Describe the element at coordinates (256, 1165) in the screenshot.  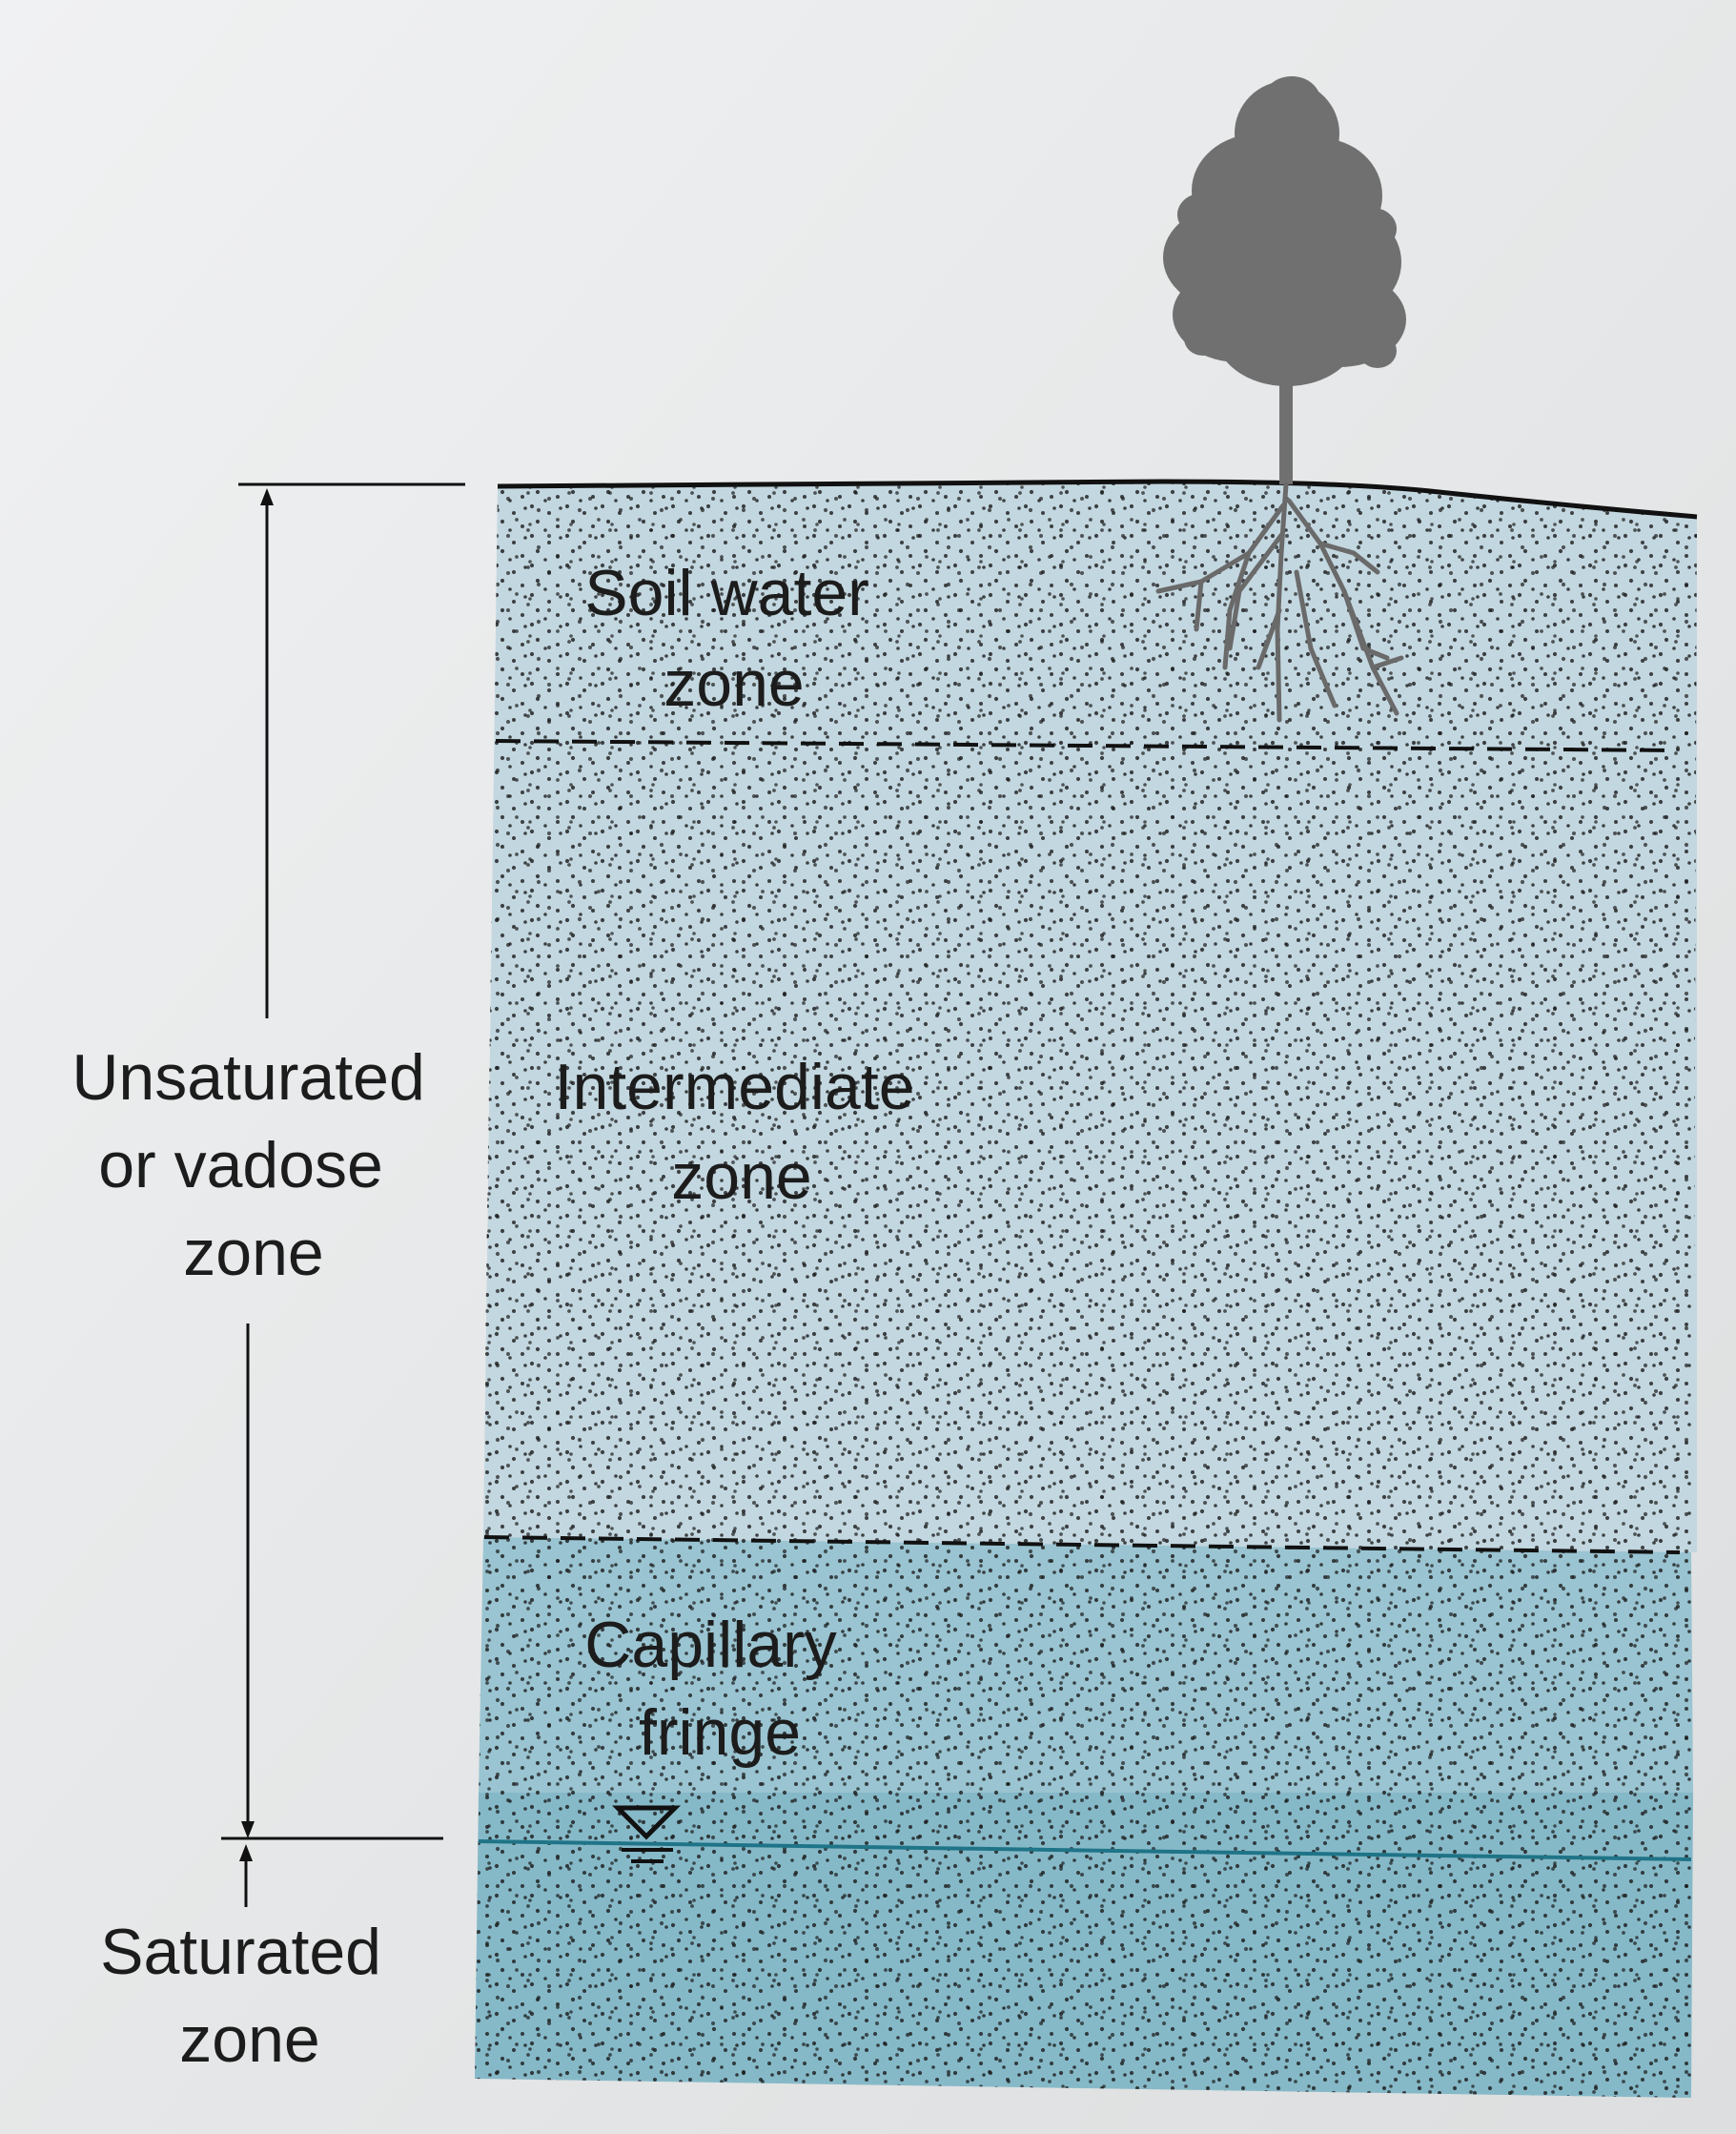
I see `unsaturated-zone-label: Unsaturated or vadose zone` at that location.